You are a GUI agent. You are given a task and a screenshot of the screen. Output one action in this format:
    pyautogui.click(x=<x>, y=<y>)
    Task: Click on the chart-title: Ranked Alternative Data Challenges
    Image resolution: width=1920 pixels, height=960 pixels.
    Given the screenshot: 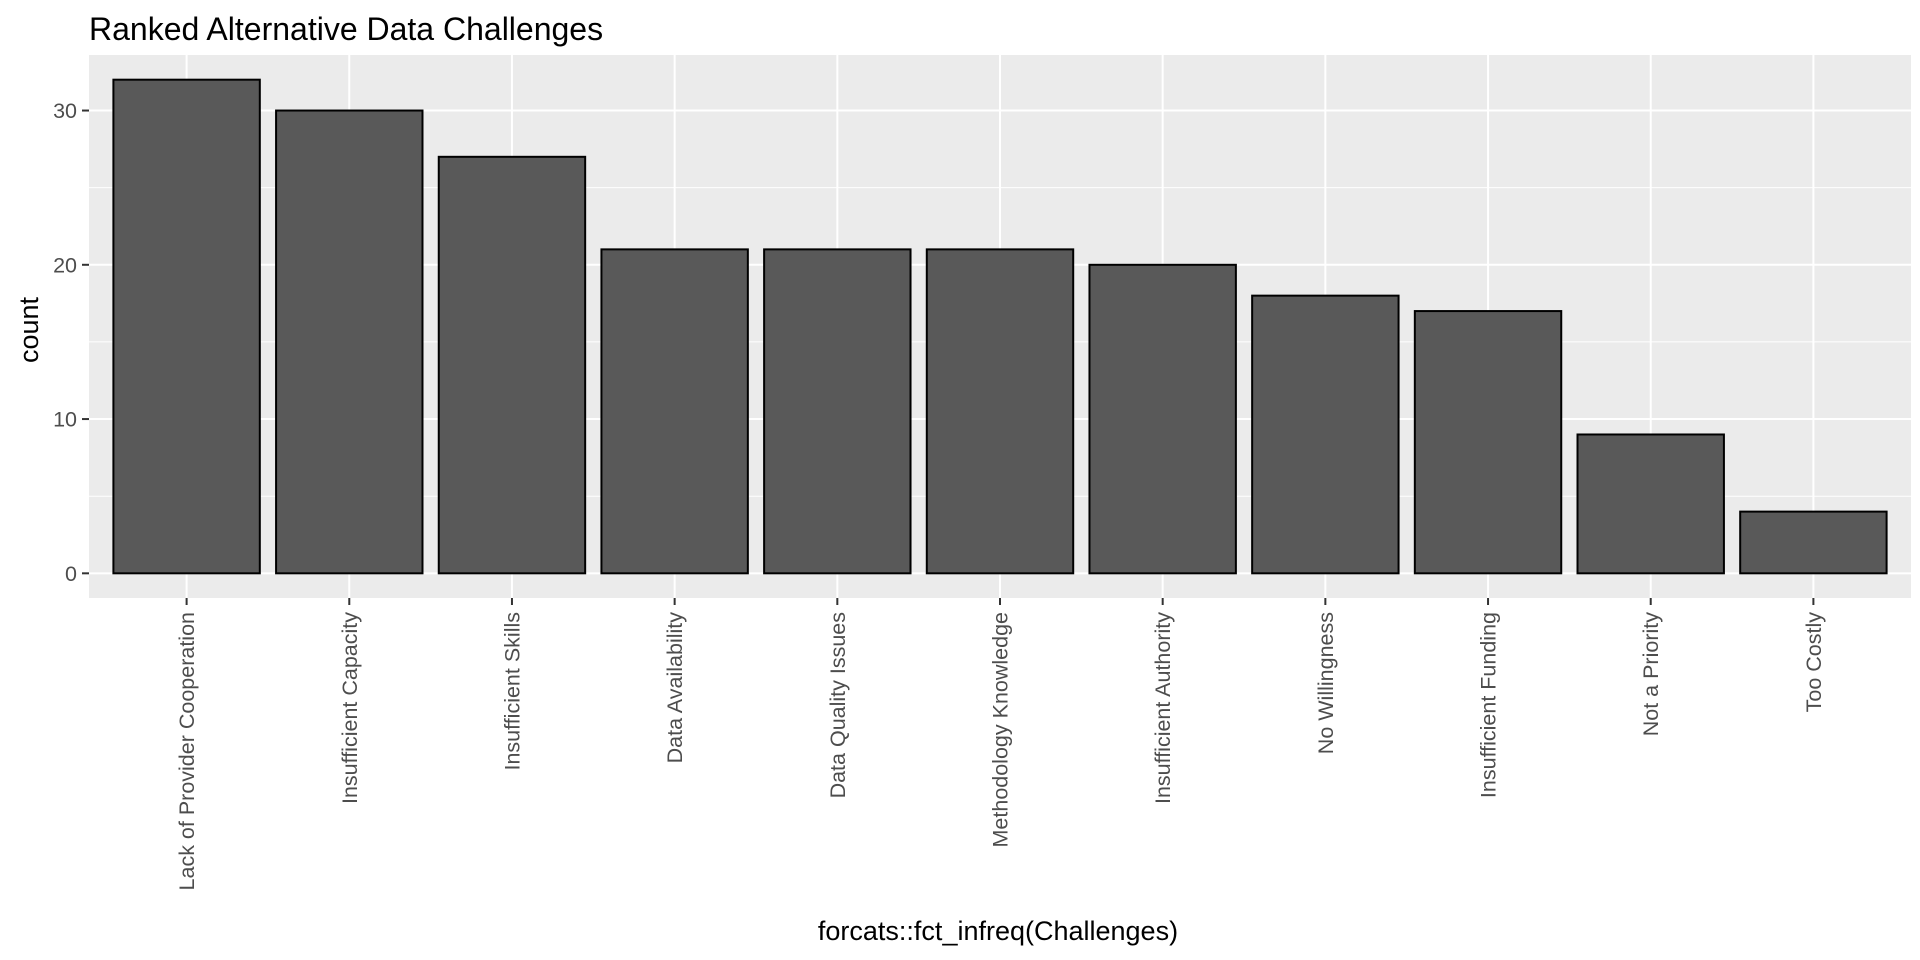 What is the action you would take?
    pyautogui.click(x=346, y=29)
    